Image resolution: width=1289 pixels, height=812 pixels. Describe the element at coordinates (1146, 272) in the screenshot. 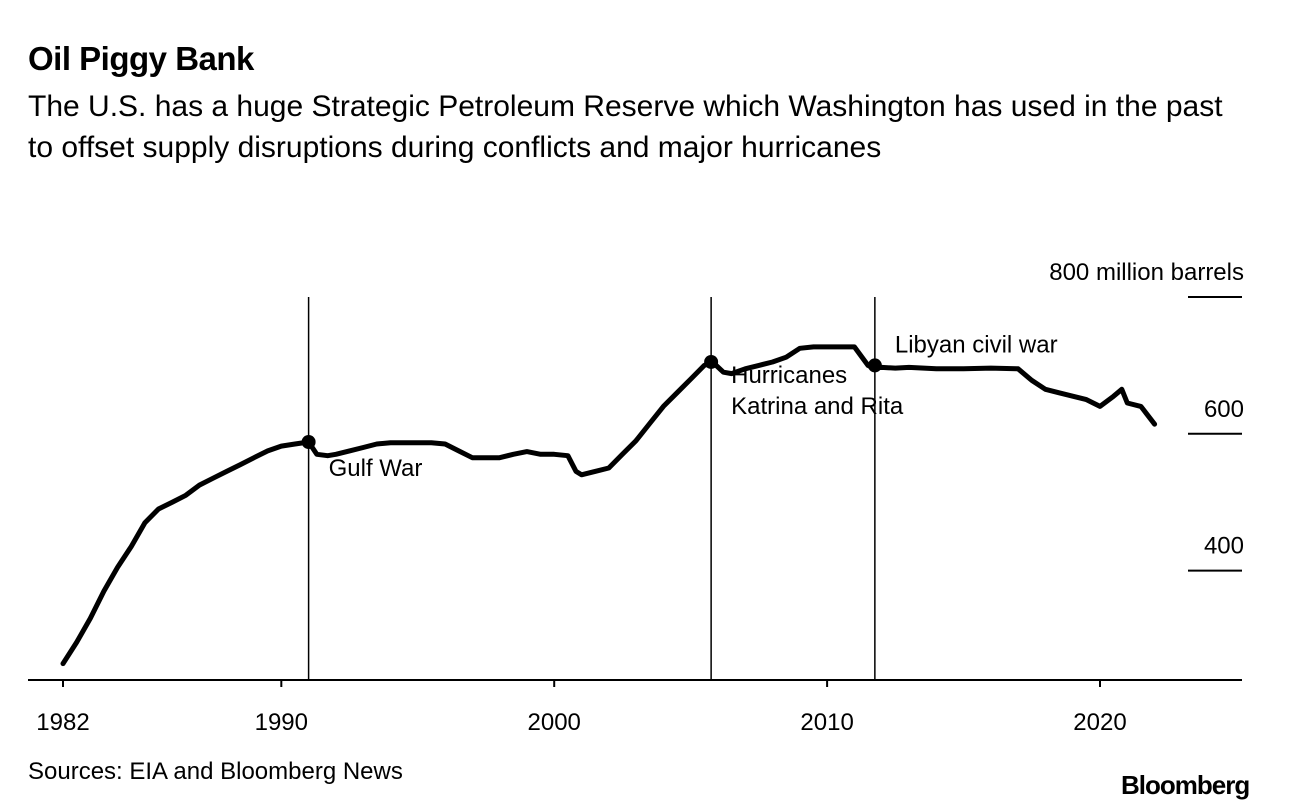

I see `y-tick-label-800: 800 million barrels` at that location.